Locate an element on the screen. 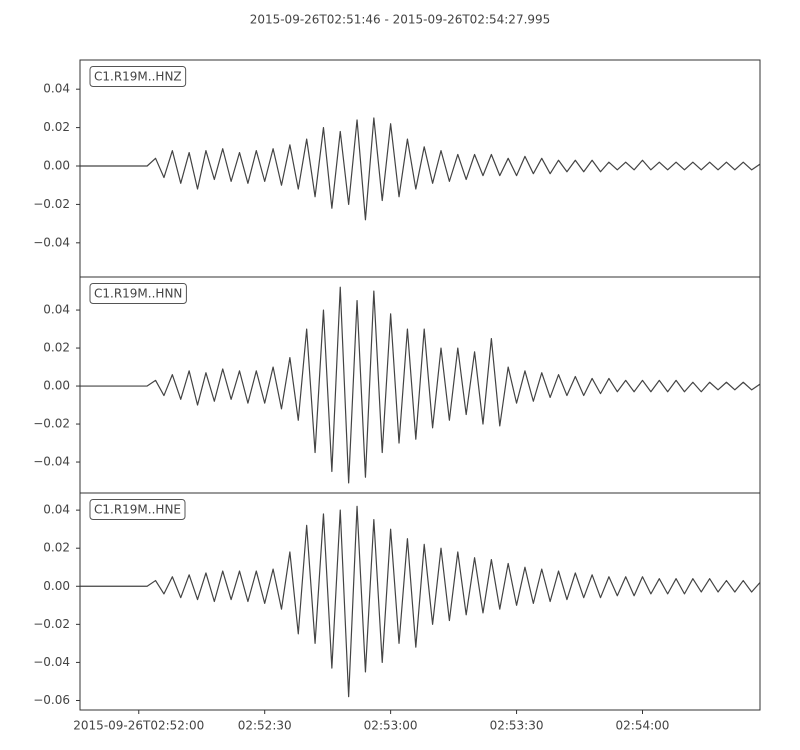 This screenshot has height=750, width=800. x-tick-label: 02:54:00 is located at coordinates (643, 726).